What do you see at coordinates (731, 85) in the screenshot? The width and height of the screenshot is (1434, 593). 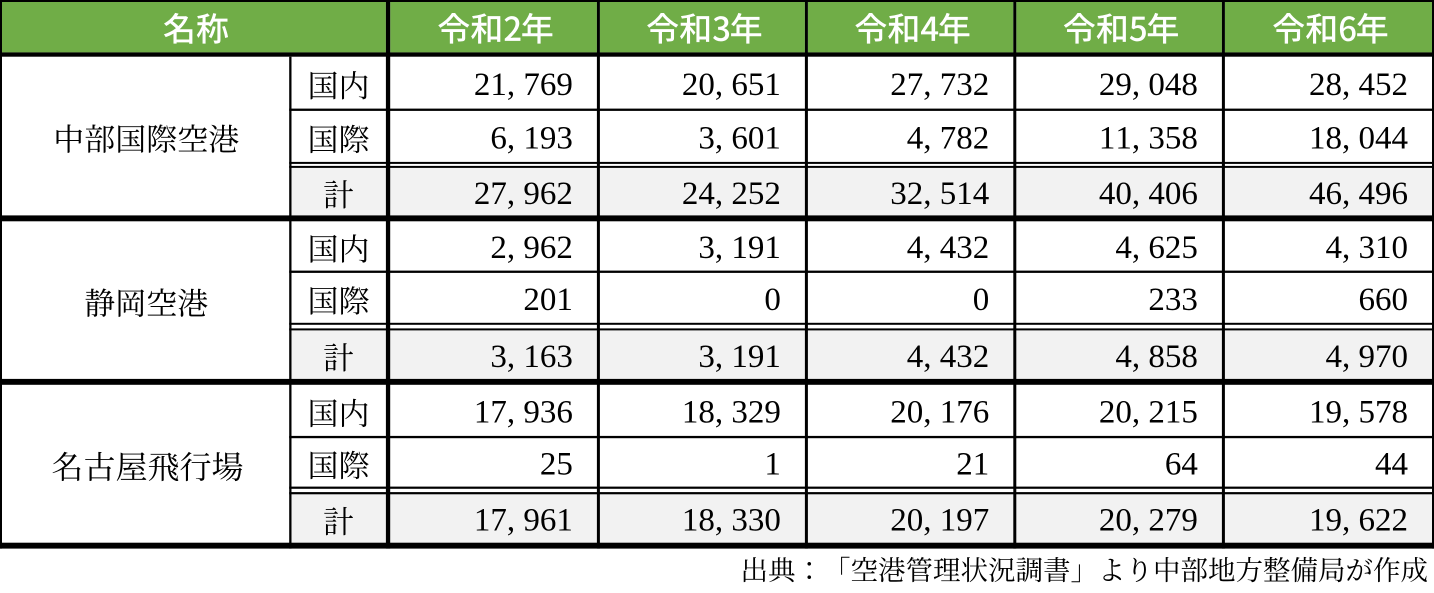 I see `svg-text: 20,651` at bounding box center [731, 85].